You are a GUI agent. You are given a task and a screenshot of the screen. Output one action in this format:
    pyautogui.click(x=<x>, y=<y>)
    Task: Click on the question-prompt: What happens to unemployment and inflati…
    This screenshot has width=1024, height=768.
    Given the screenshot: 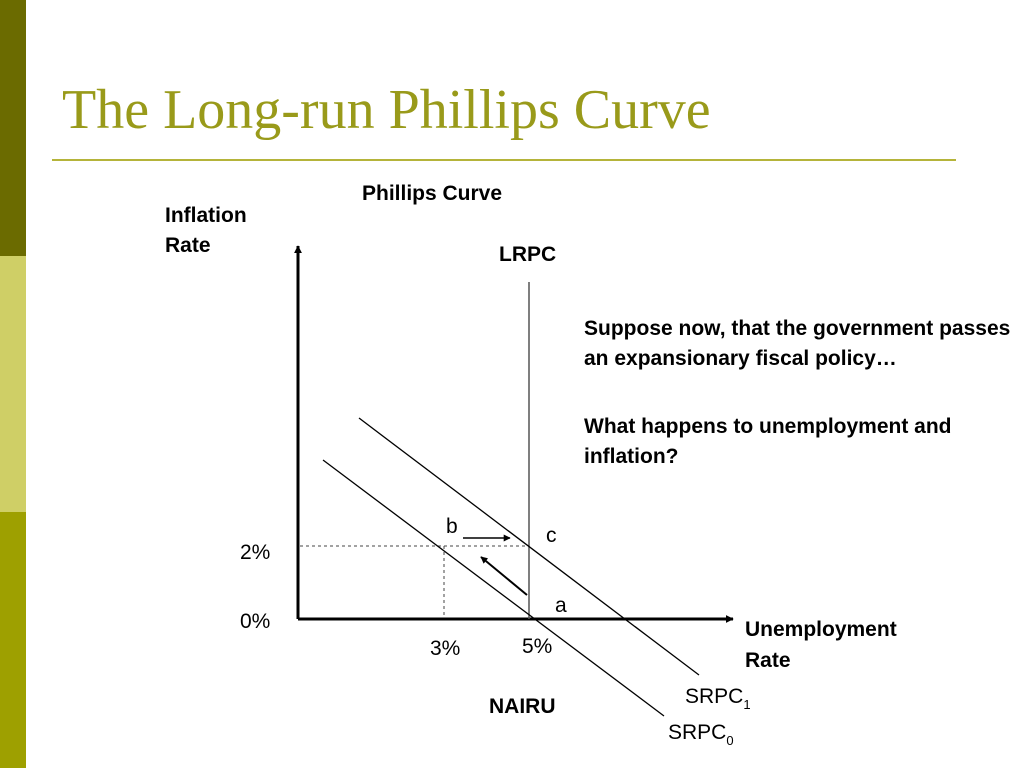 What is the action you would take?
    pyautogui.click(x=768, y=441)
    